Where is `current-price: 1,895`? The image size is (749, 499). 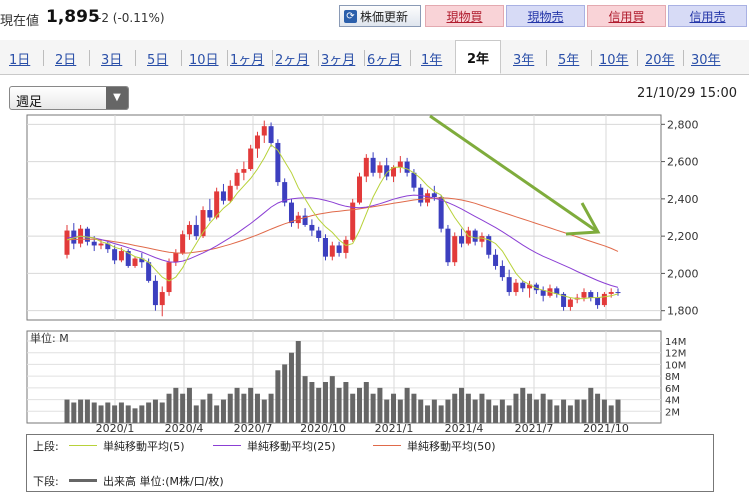 current-price: 1,895 is located at coordinates (73, 17).